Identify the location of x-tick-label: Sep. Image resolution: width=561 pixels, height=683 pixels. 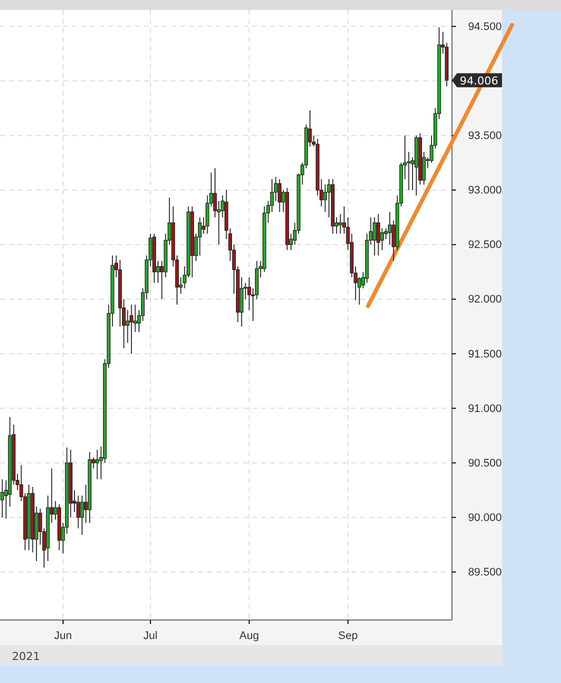
(348, 636).